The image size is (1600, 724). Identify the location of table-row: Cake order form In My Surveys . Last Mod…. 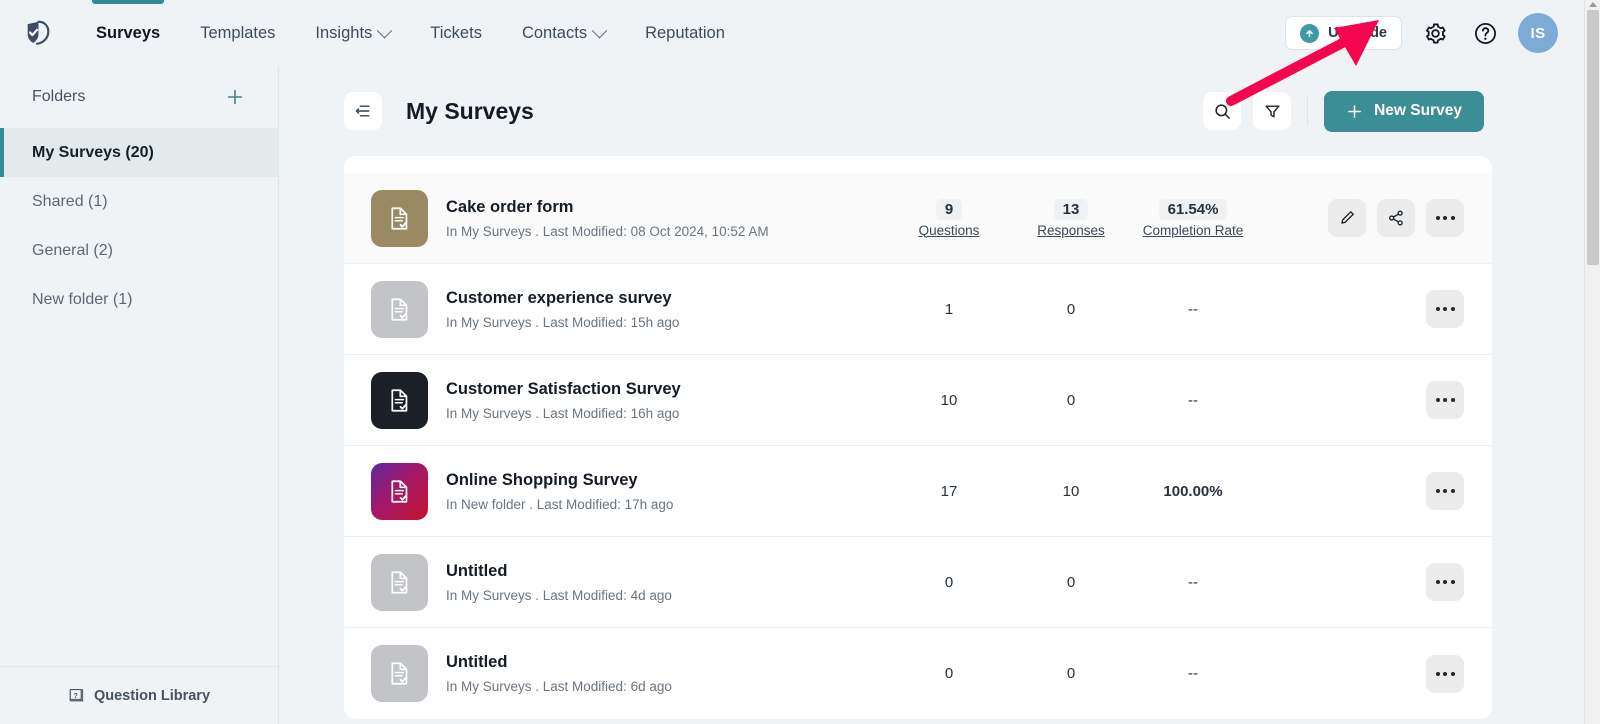
(918, 218).